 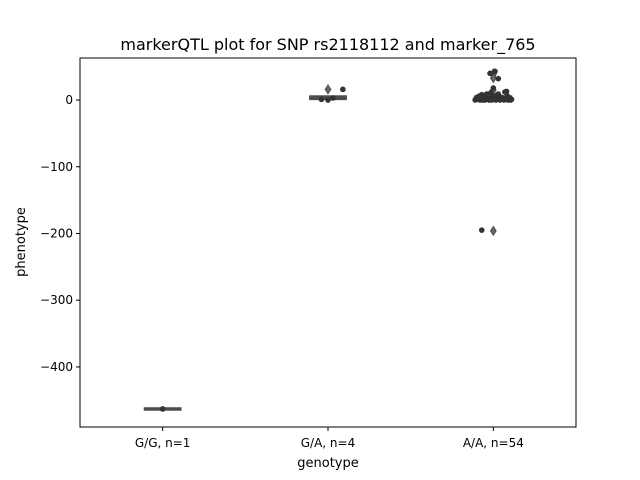 I want to click on y-tick-label: 0, so click(x=69, y=100).